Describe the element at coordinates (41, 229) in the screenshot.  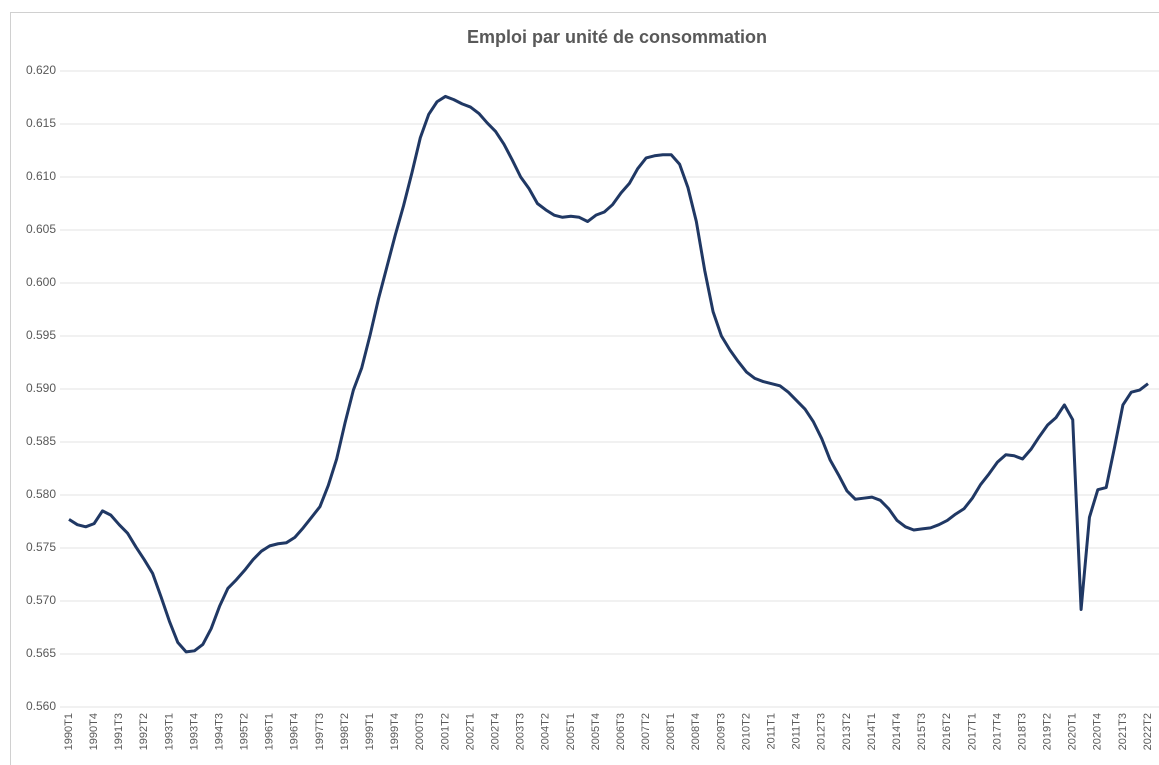
I see `y-tick-label: 0.605` at that location.